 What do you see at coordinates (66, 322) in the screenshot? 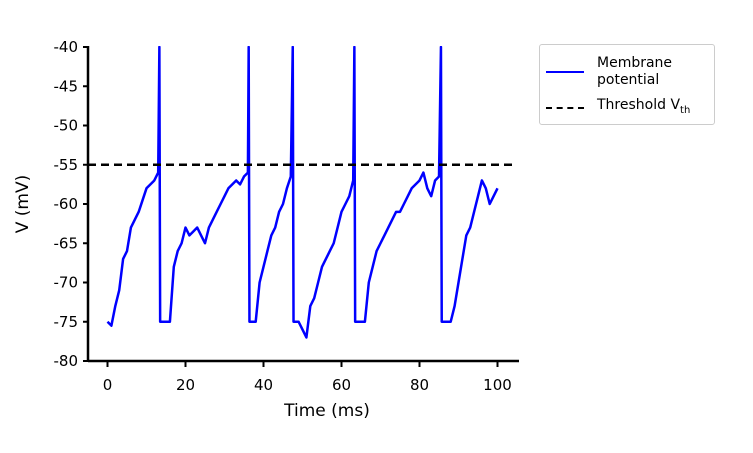
I see `y-tick-label: -75` at bounding box center [66, 322].